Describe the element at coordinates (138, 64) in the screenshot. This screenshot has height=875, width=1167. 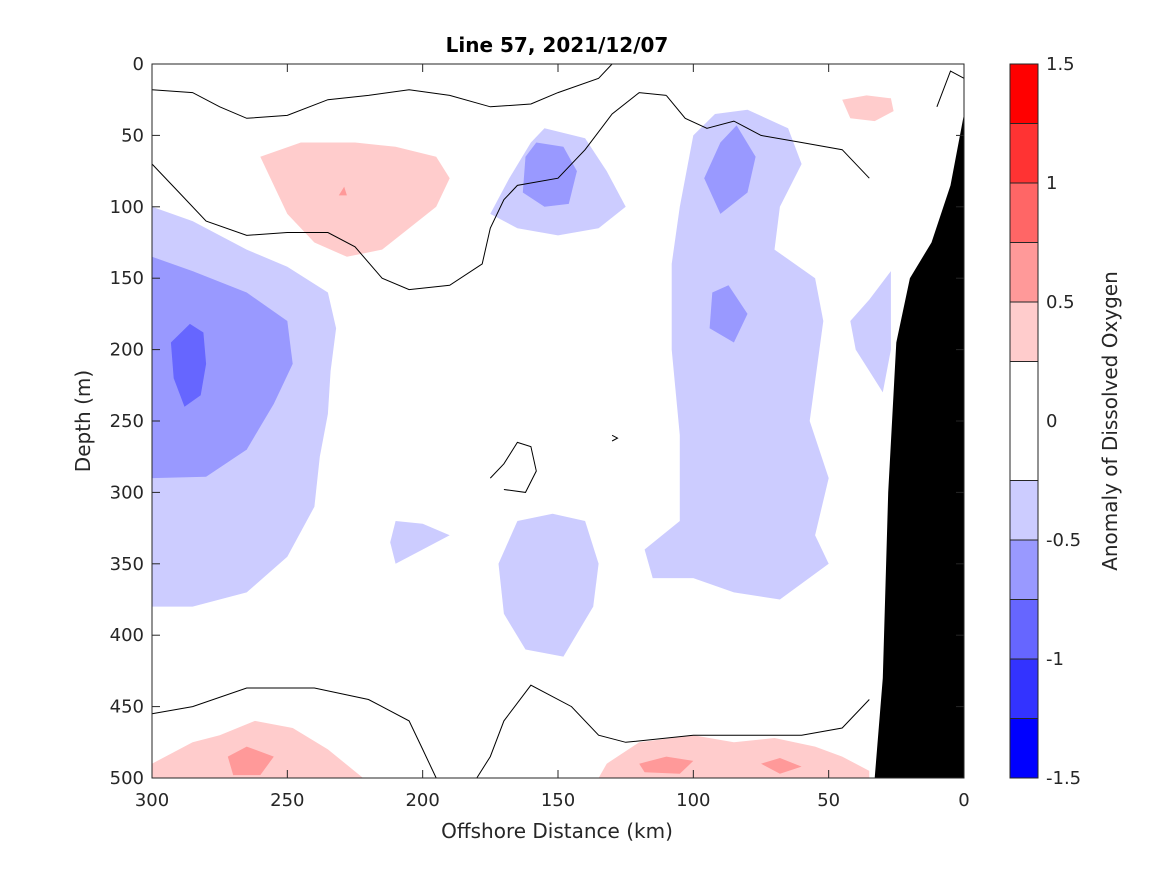
I see `y-tick-label-0: 0` at that location.